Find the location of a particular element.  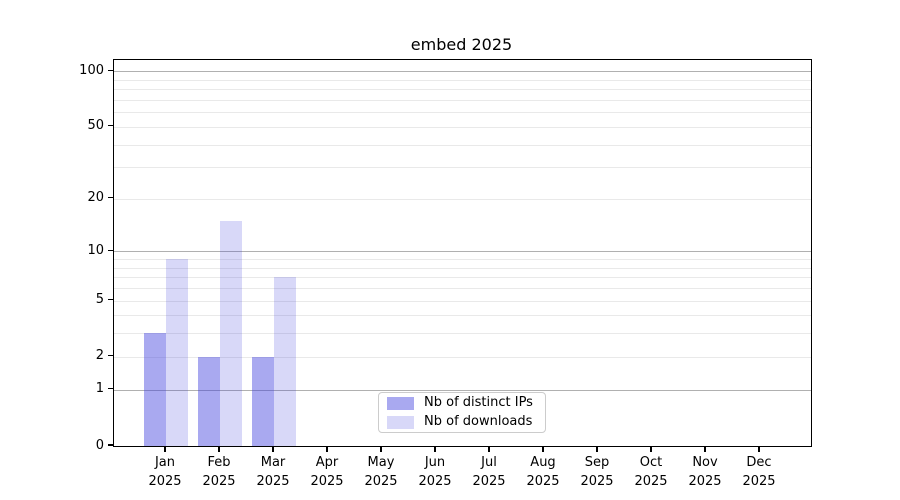

x-tick-label: Apr 2025 is located at coordinates (327, 472).